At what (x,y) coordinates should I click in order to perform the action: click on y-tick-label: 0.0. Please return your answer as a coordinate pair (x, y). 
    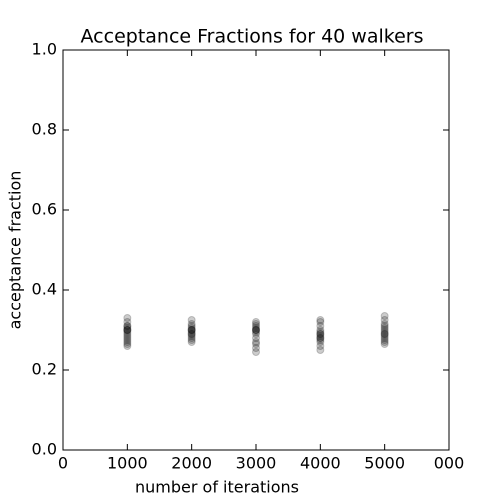
    Looking at the image, I should click on (44, 449).